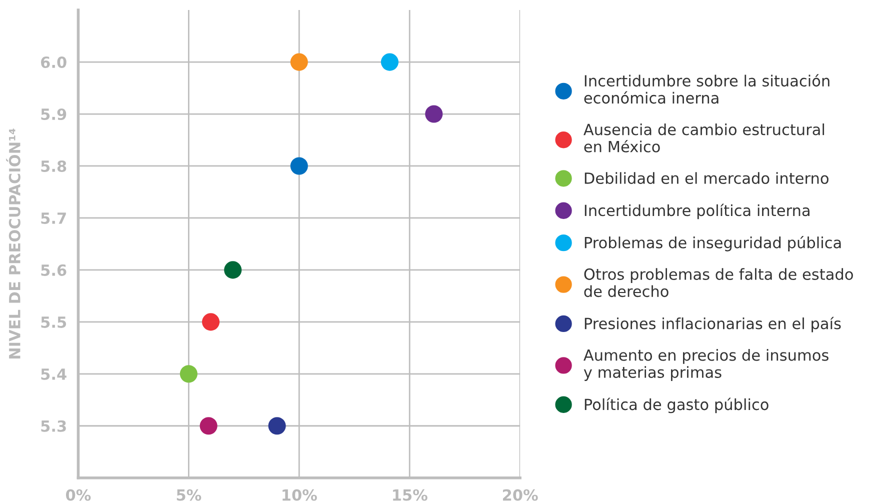  I want to click on x-tick-label: 15%, so click(410, 495).